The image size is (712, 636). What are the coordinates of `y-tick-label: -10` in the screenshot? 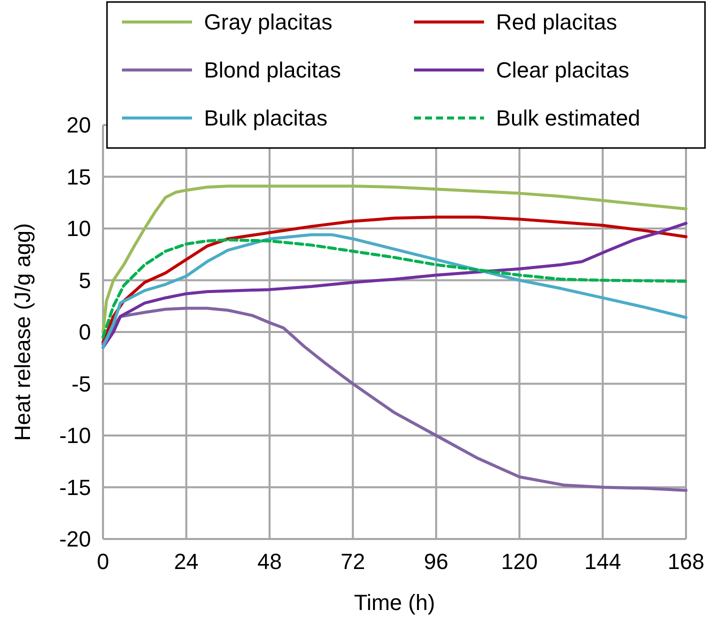 It's located at (75, 435).